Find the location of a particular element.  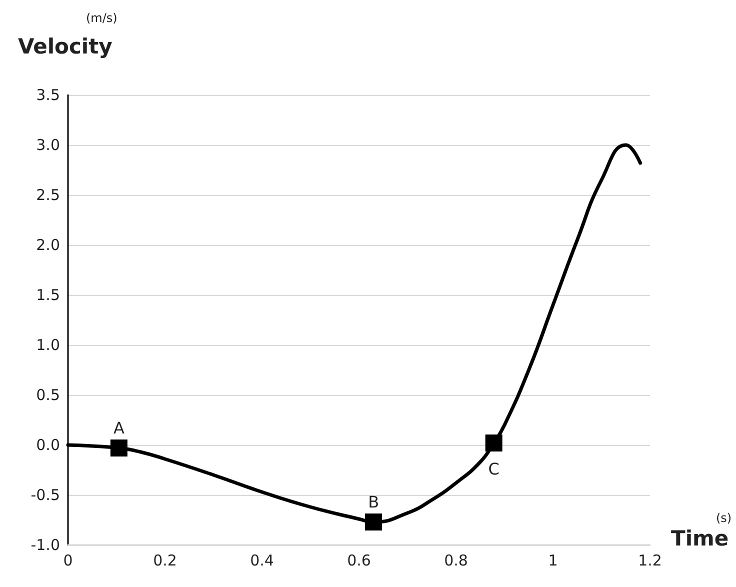

y-tick-label: 0.0 is located at coordinates (48, 445).